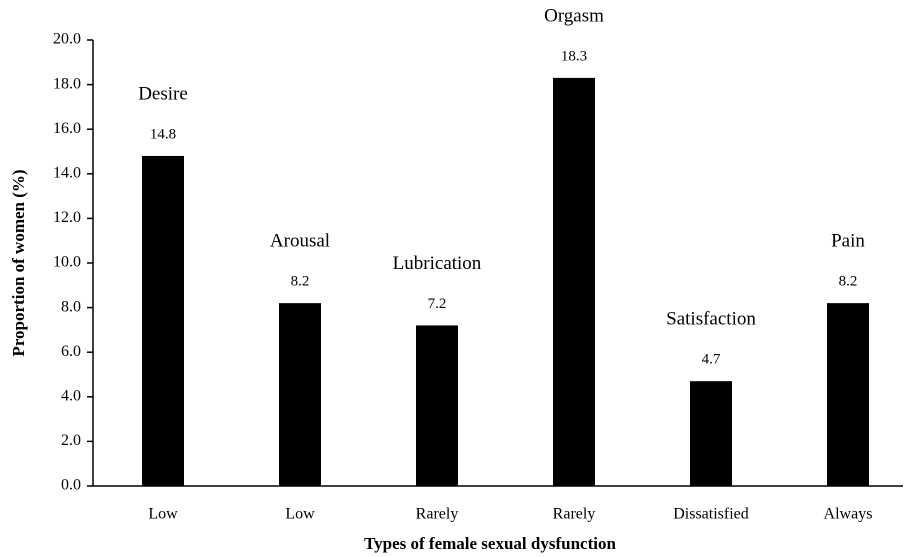 The height and width of the screenshot is (557, 909). I want to click on group-label: Satisfaction, so click(711, 319).